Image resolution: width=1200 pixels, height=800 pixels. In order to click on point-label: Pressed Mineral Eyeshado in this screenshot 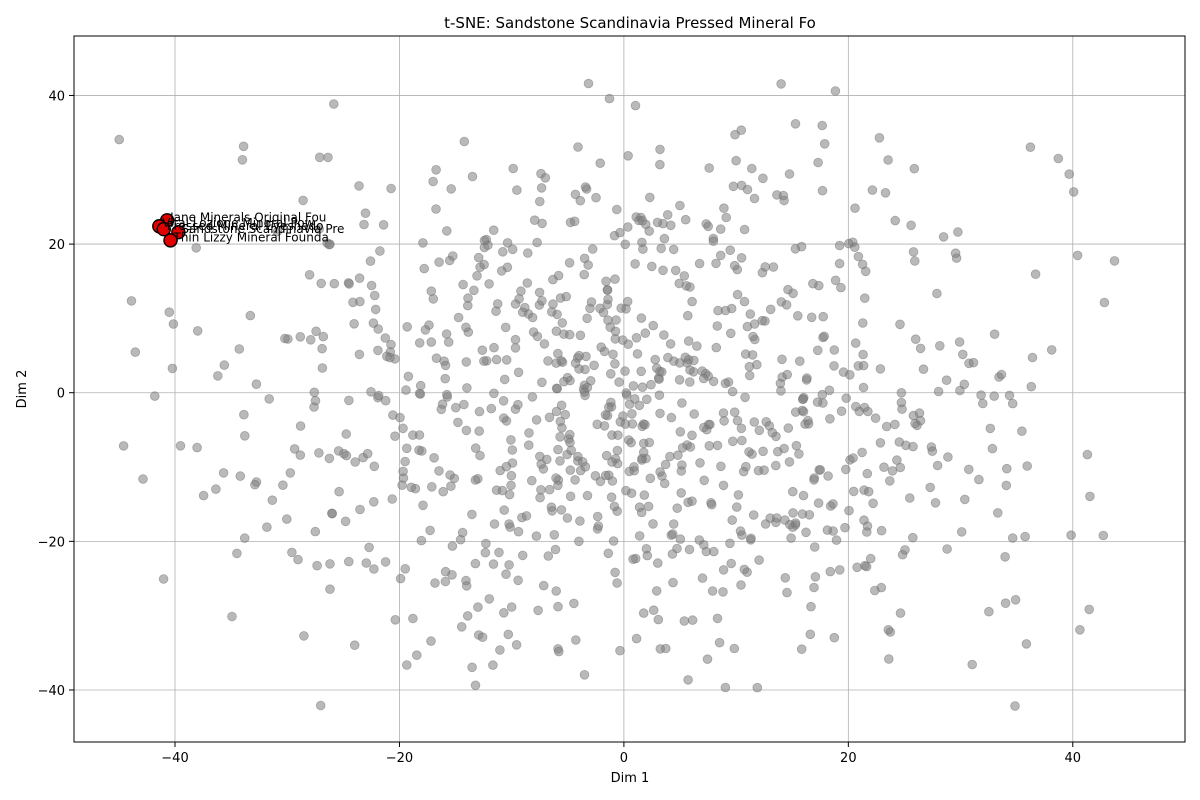, I will do `click(245, 226)`.